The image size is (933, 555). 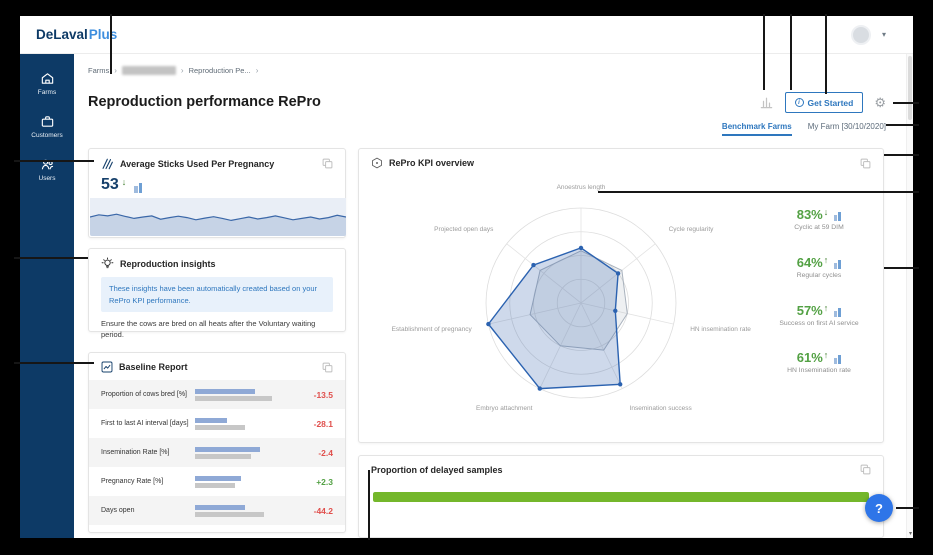 I want to click on sidebar-item-users: Users, so click(x=47, y=169).